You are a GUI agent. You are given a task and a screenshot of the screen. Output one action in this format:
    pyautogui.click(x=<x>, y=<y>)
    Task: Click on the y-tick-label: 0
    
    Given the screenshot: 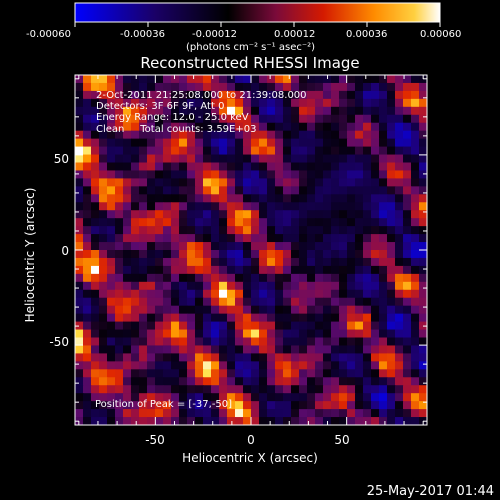 What is the action you would take?
    pyautogui.click(x=65, y=251)
    